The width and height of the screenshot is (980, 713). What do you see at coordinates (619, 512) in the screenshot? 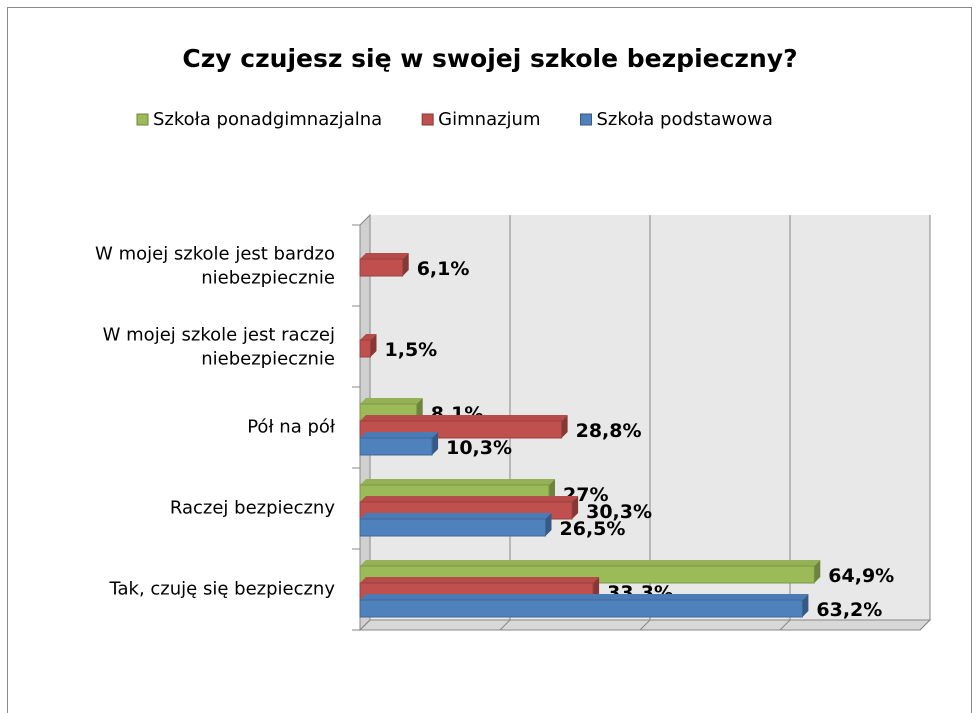
I see `value-label: 30,3%` at bounding box center [619, 512].